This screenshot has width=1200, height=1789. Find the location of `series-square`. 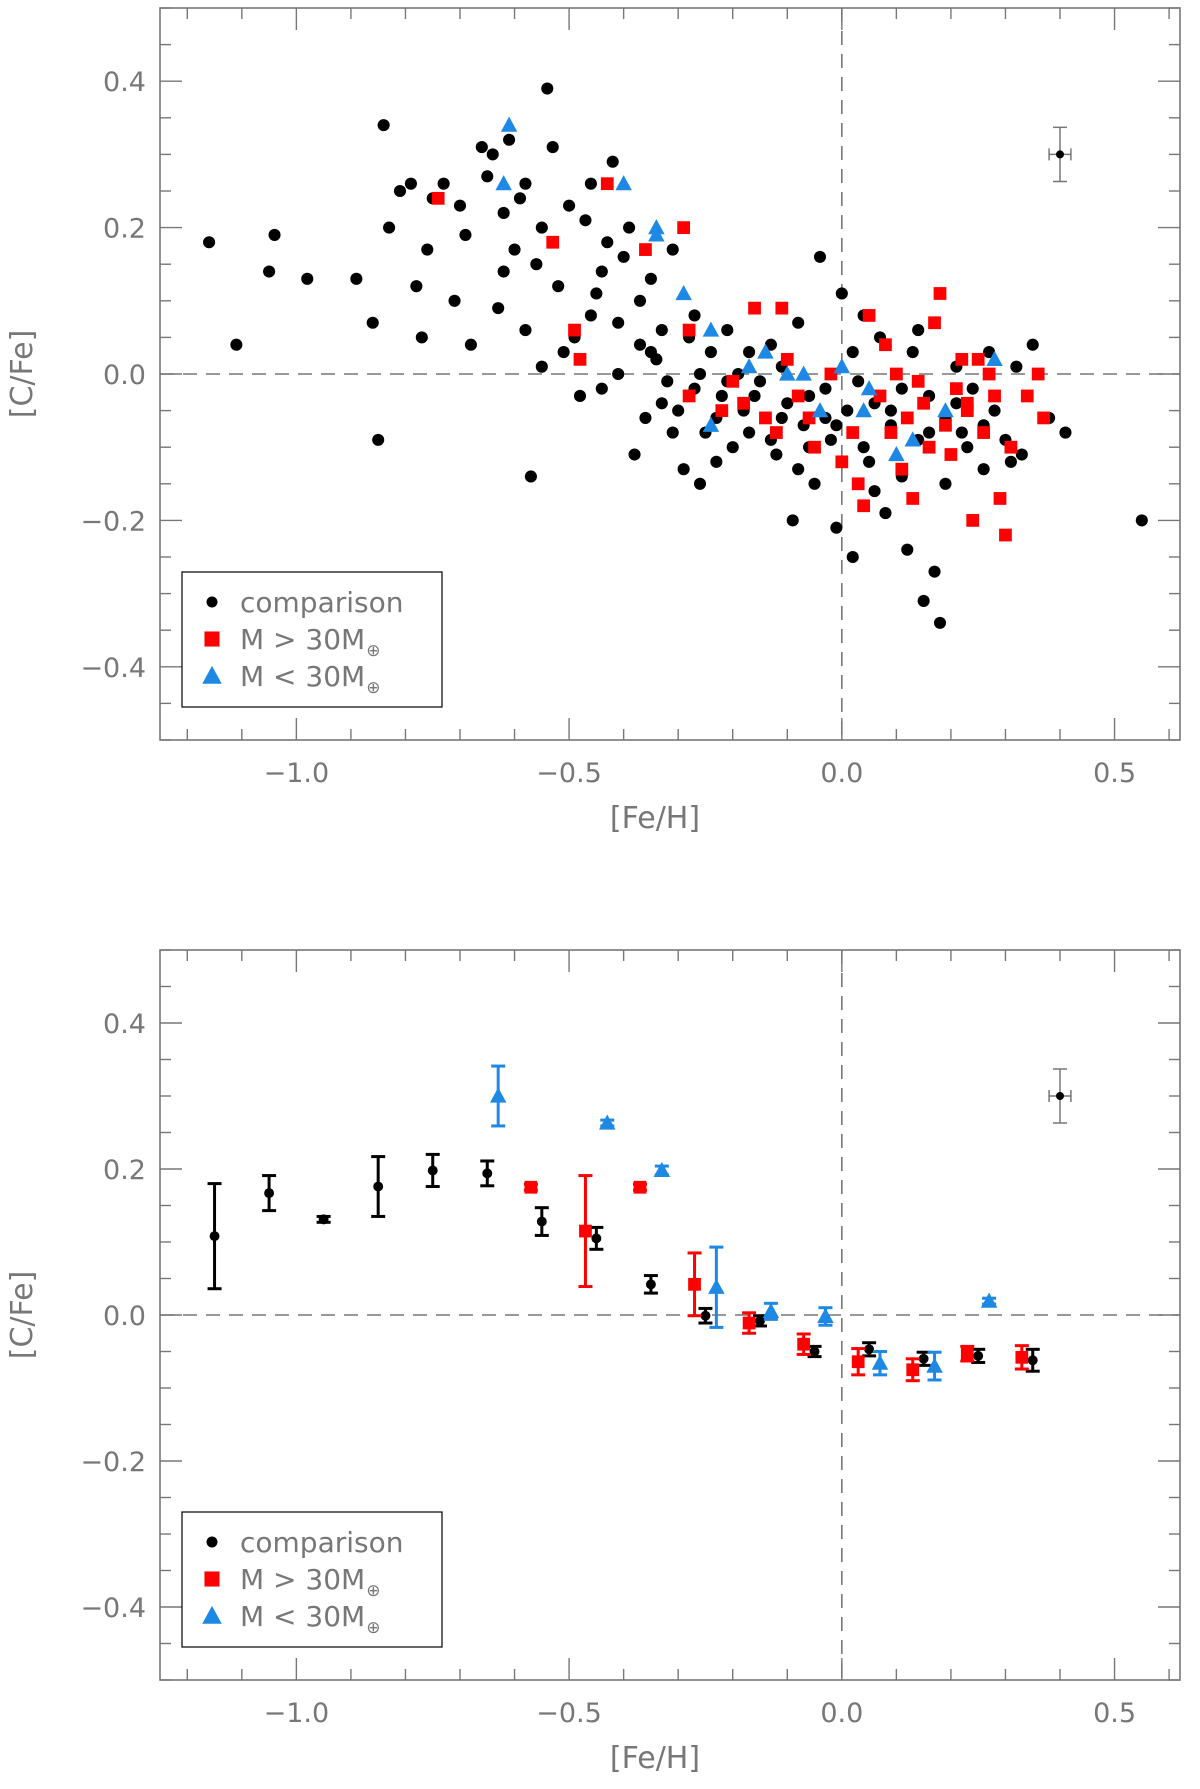

series-square is located at coordinates (741, 359).